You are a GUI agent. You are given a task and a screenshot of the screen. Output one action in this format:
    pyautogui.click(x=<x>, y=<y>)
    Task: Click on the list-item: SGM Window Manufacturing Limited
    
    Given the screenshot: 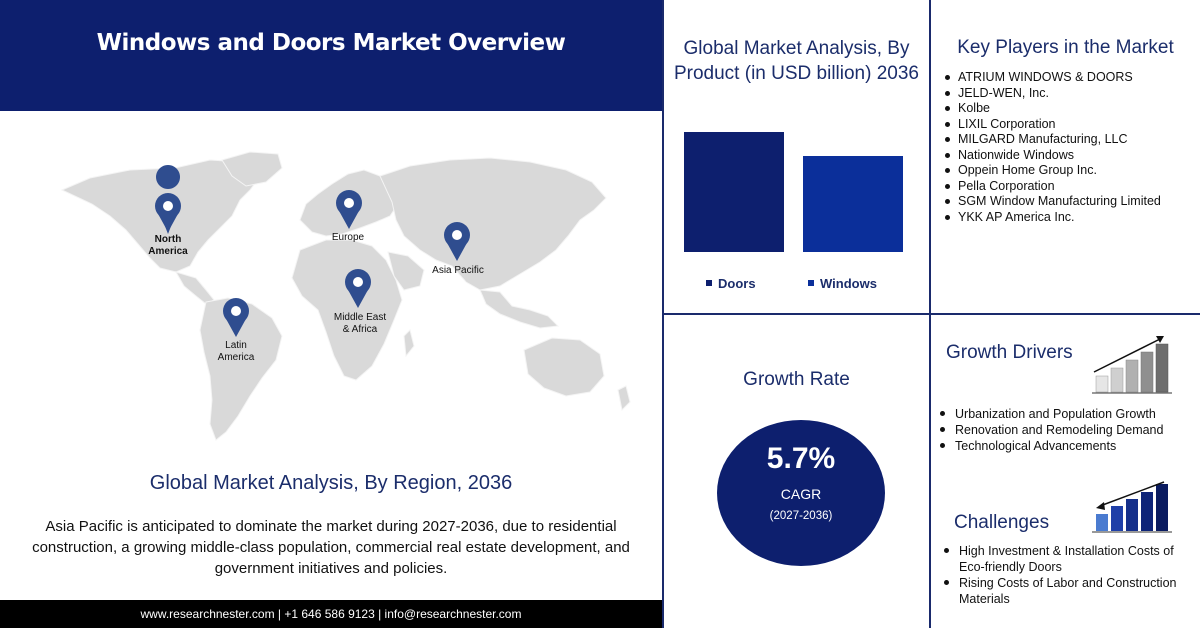 What is the action you would take?
    pyautogui.click(x=1068, y=202)
    